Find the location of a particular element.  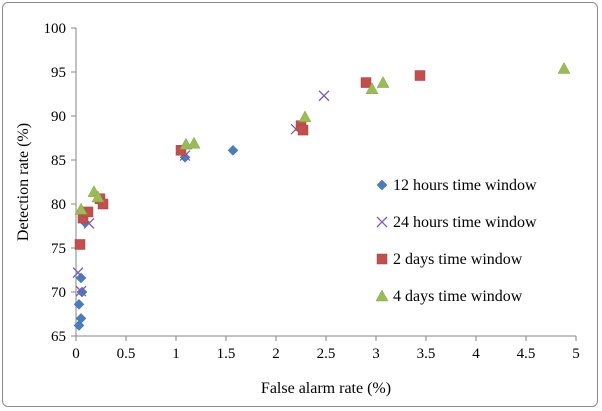

legend-label: 12 hours time window is located at coordinates (465, 185).